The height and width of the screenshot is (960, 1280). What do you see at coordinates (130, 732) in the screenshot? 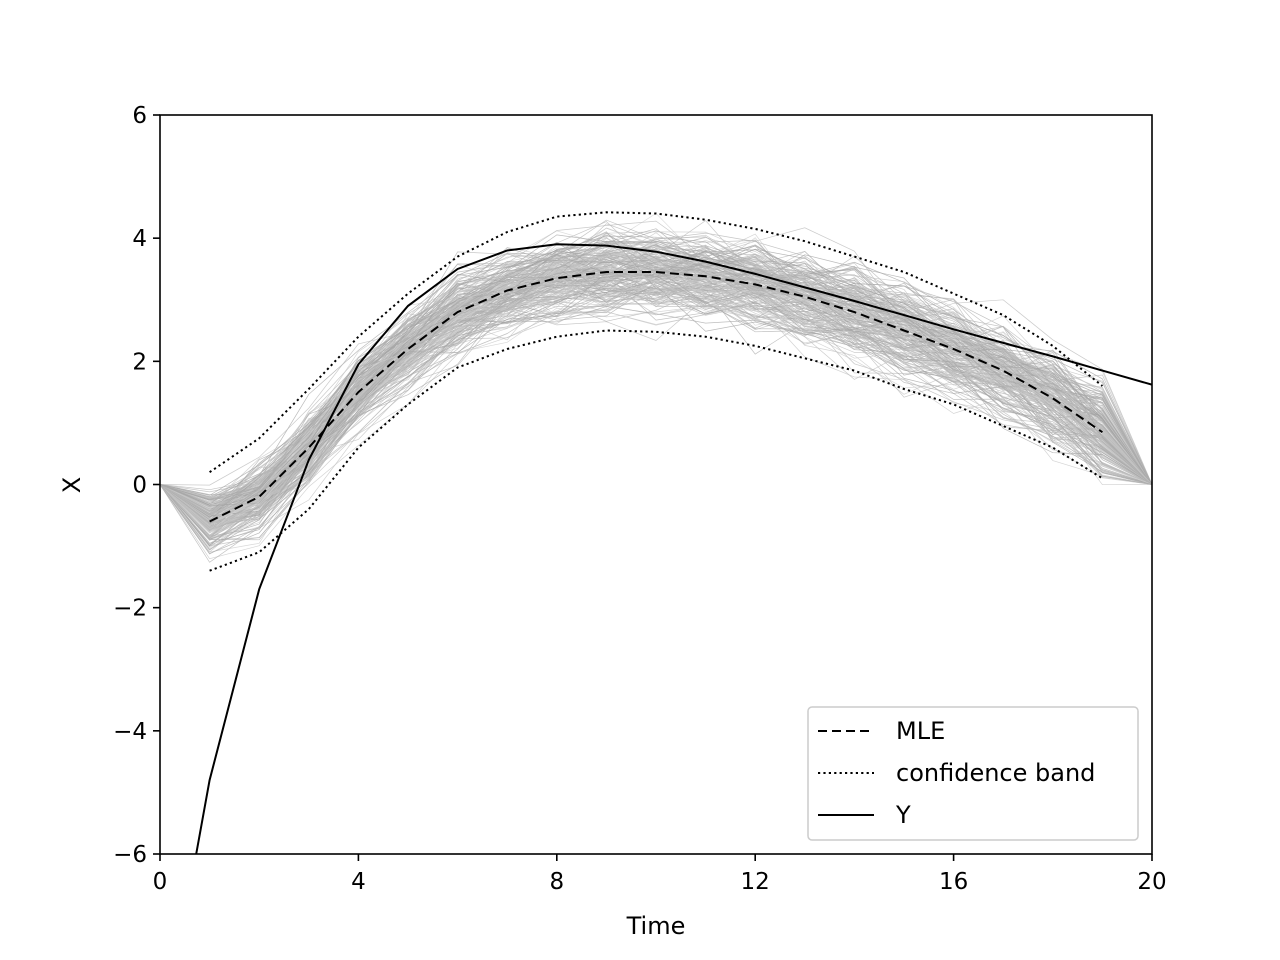
I see `y-tick-label: −4` at bounding box center [130, 732].